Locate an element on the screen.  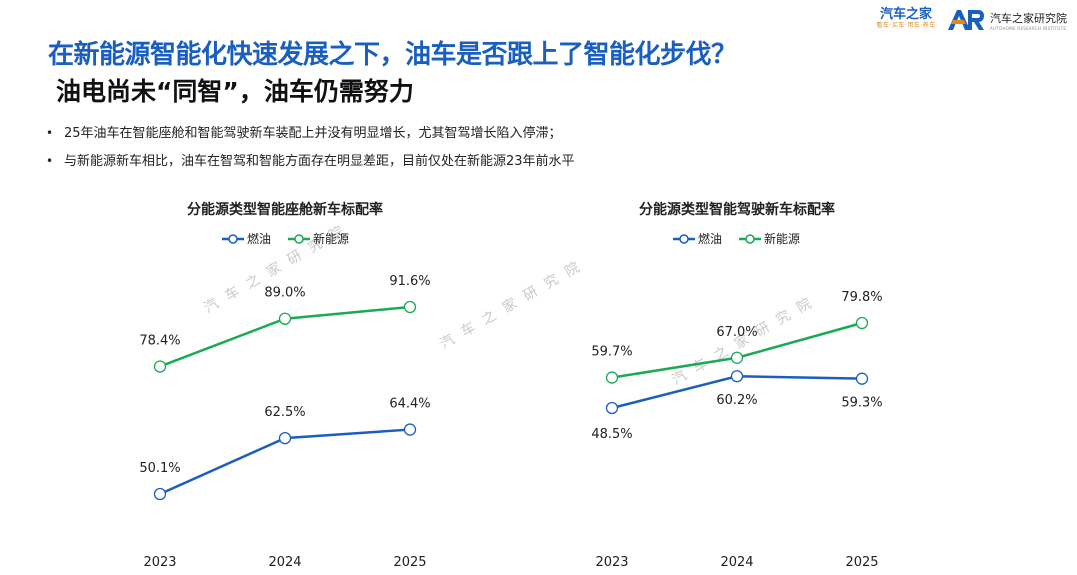
bullet-text: 25年油车在智能座舱和智能驾驶新车装配上并没有明显增长，尤其智驾增长陷入停滞； is located at coordinates (313, 133).